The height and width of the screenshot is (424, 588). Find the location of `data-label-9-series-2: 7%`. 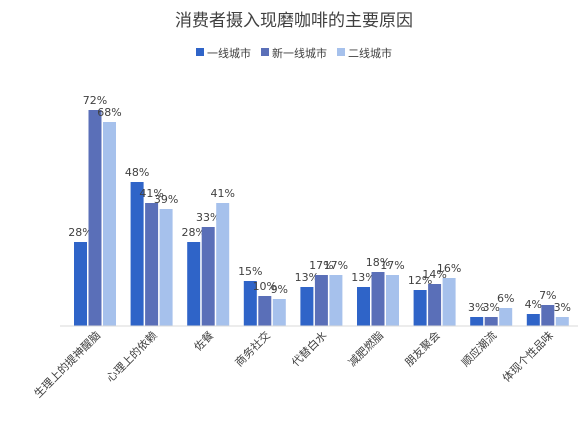

data-label-9-series-2: 7% is located at coordinates (547, 295).